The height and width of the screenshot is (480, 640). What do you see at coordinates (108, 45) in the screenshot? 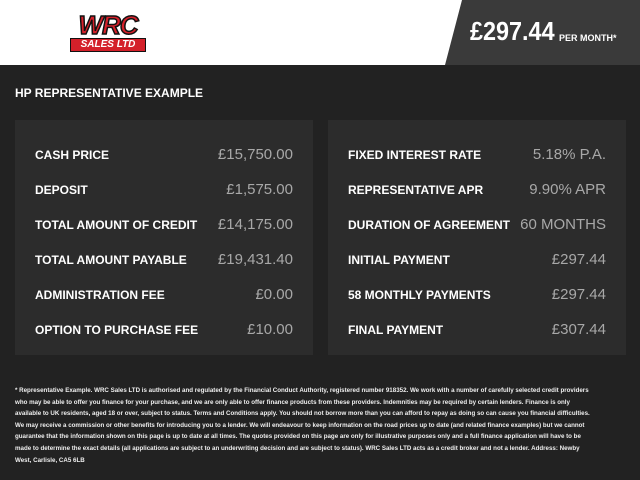
I see `logo-bottom: SALES LTD` at bounding box center [108, 45].